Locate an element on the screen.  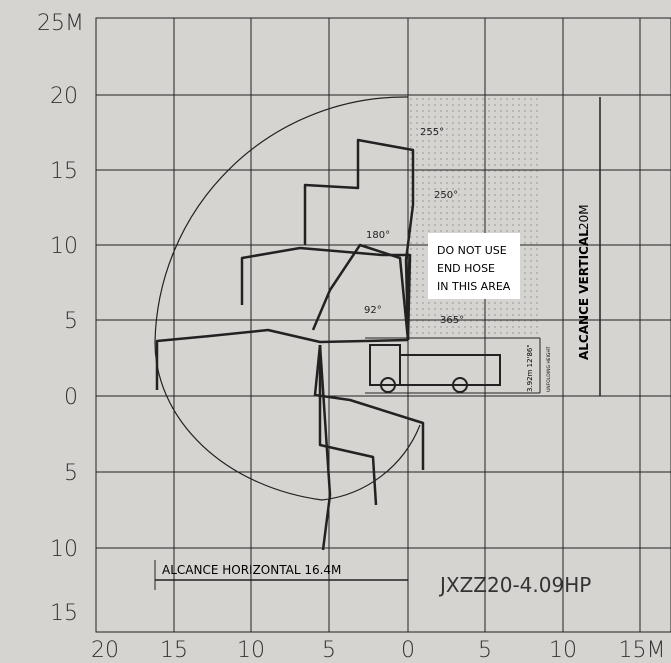
y-axis-labels: 25M 20 15 10 5 0 5 10 15 is located at coordinates (60, 318).